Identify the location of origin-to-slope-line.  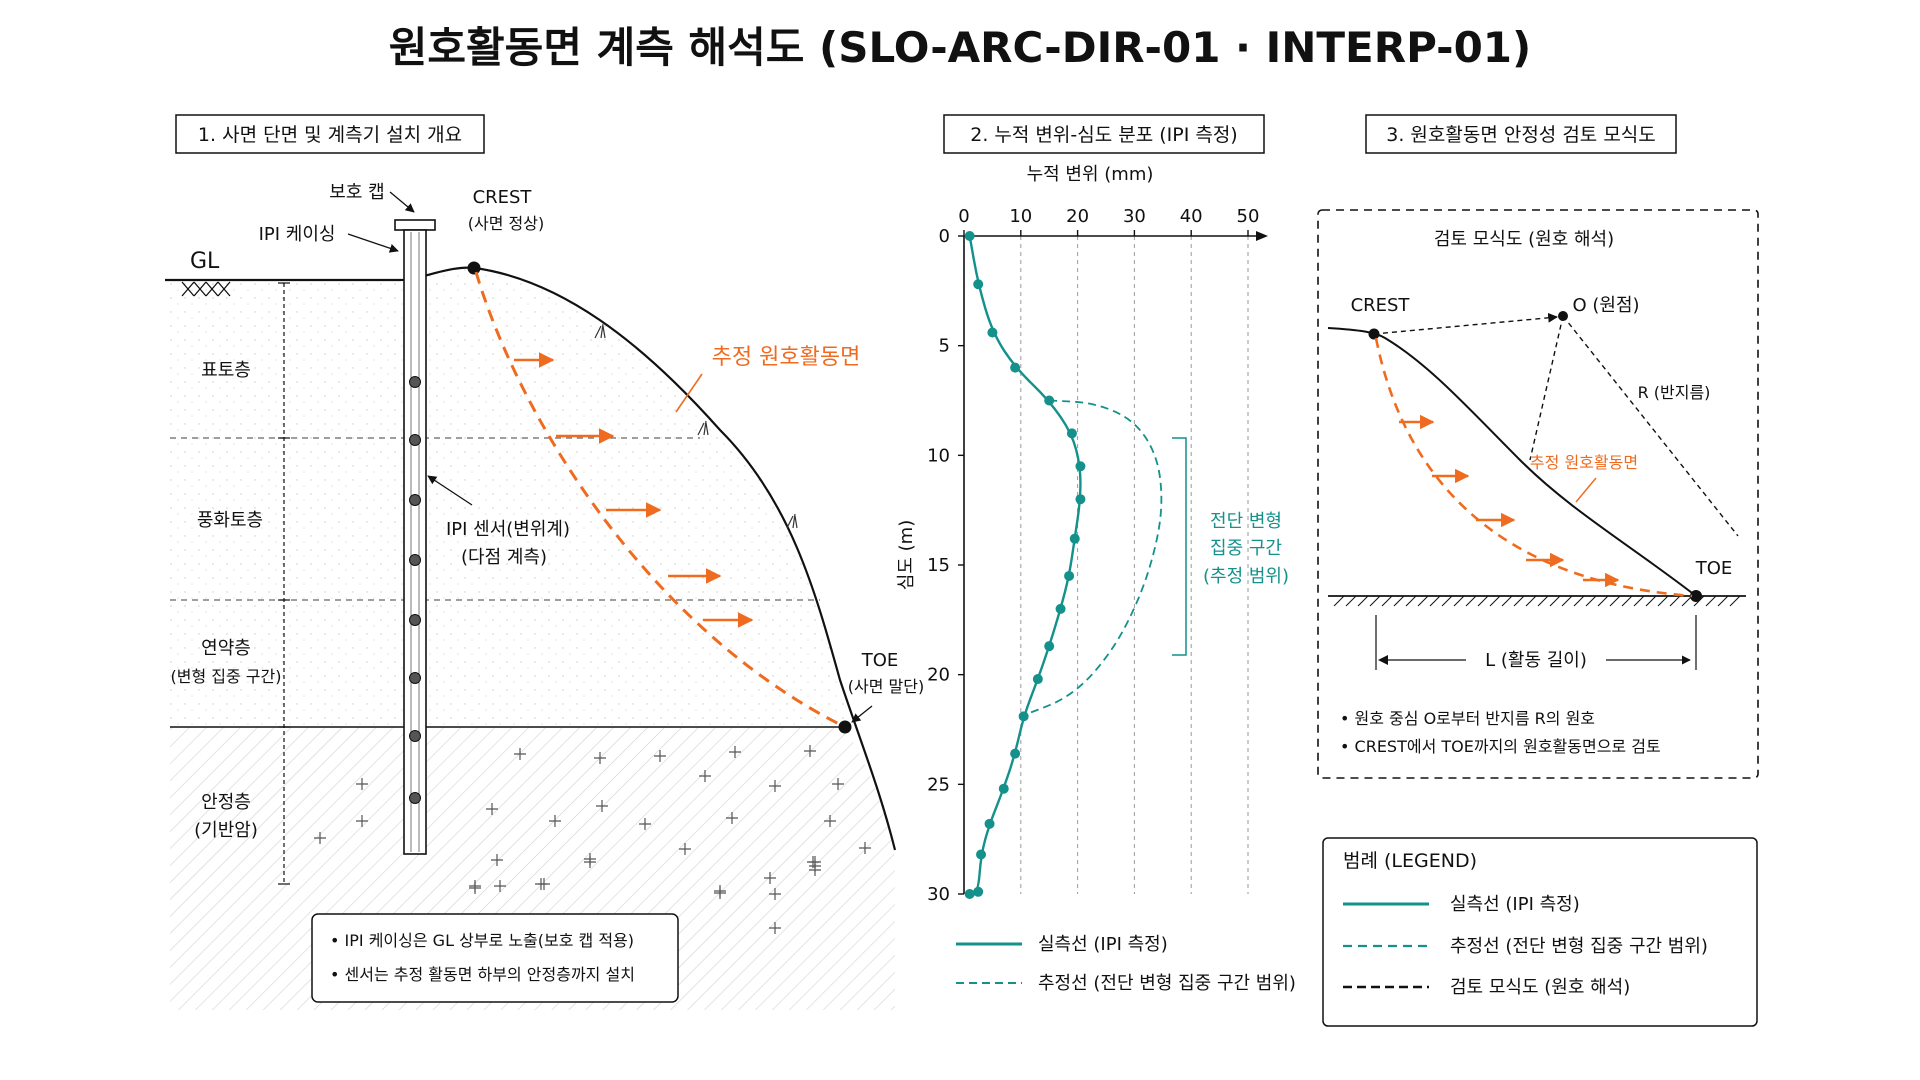
(1546, 388).